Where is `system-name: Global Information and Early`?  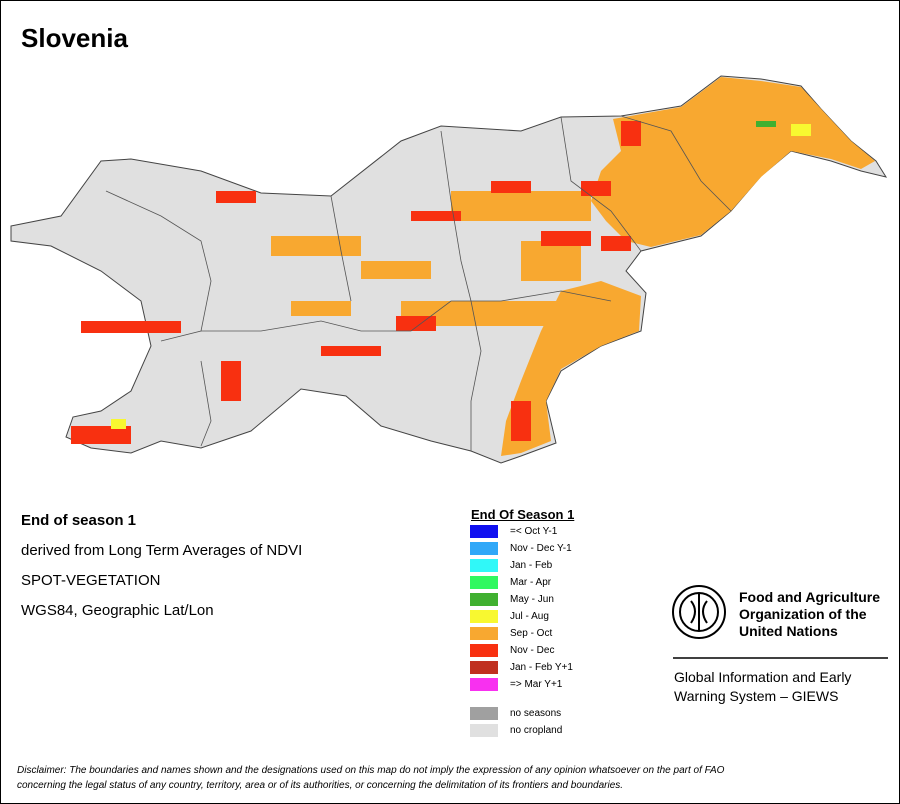 system-name: Global Information and Early is located at coordinates (763, 677).